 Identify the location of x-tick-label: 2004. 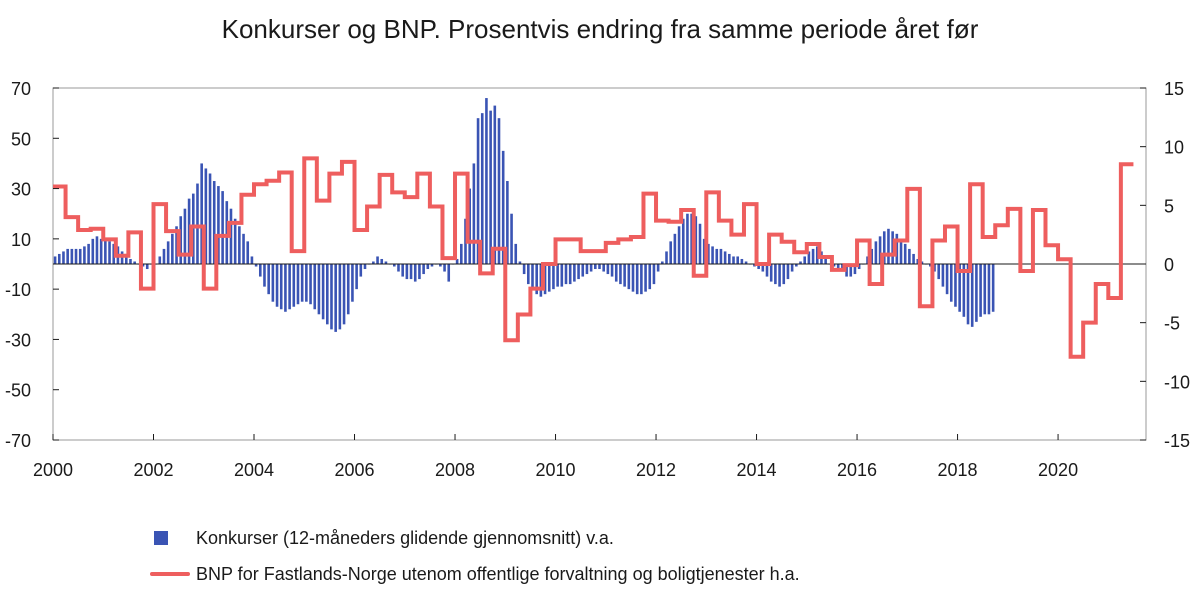
(254, 470).